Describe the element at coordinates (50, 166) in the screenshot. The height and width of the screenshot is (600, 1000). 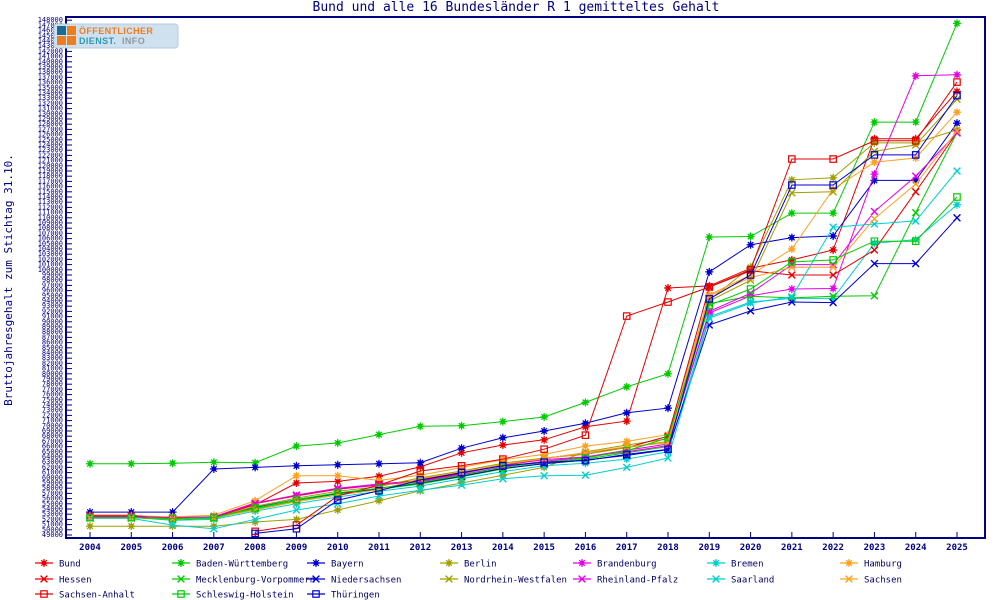
I see `y-tick-label: 120000` at that location.